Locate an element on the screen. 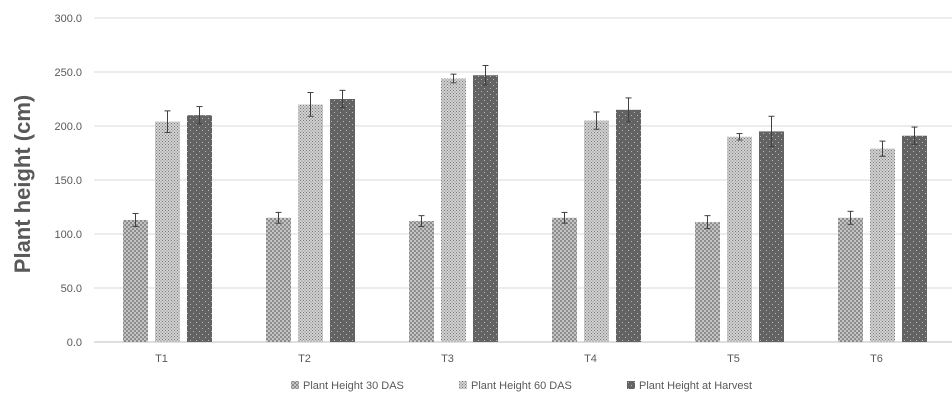 This screenshot has width=952, height=398. legend-label: Plant Height 30 DAS is located at coordinates (353, 386).